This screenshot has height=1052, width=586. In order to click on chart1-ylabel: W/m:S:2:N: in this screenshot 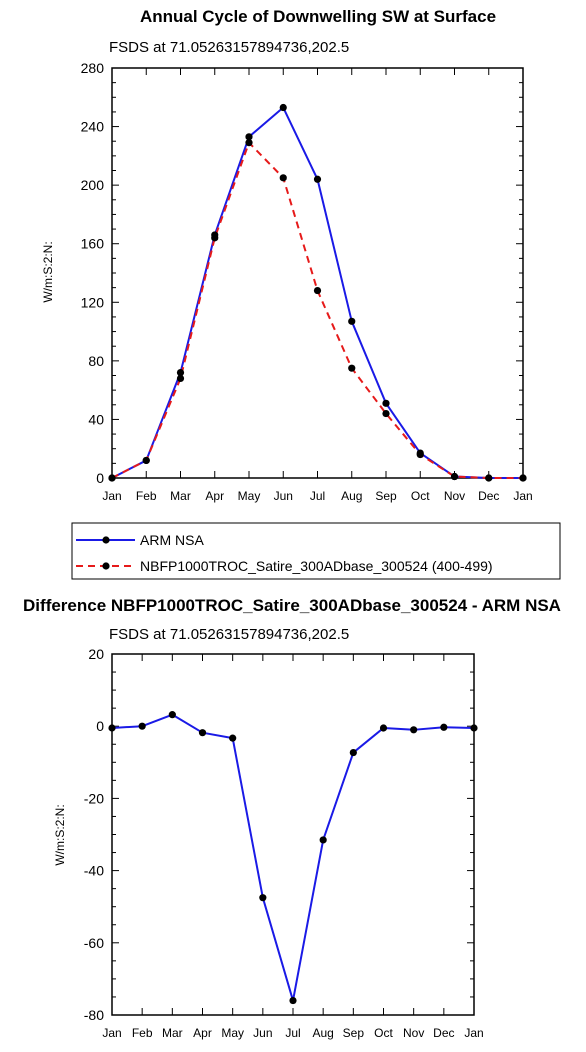, I will do `click(48, 271)`.